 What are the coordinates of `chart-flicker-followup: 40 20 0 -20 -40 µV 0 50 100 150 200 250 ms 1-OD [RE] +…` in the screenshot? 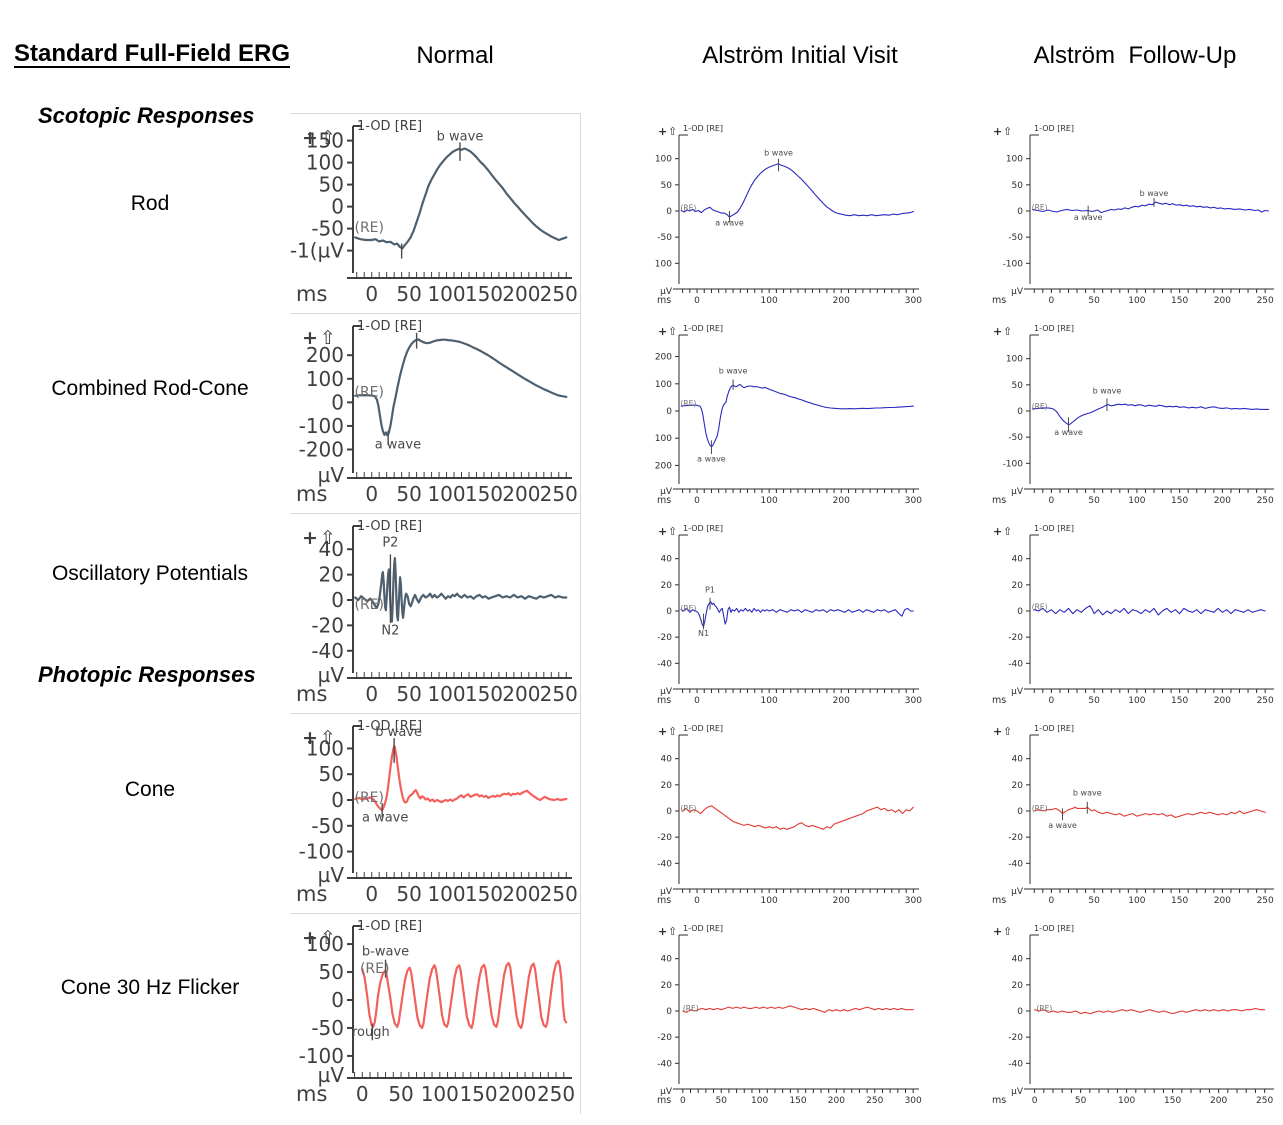 It's located at (1135, 1013).